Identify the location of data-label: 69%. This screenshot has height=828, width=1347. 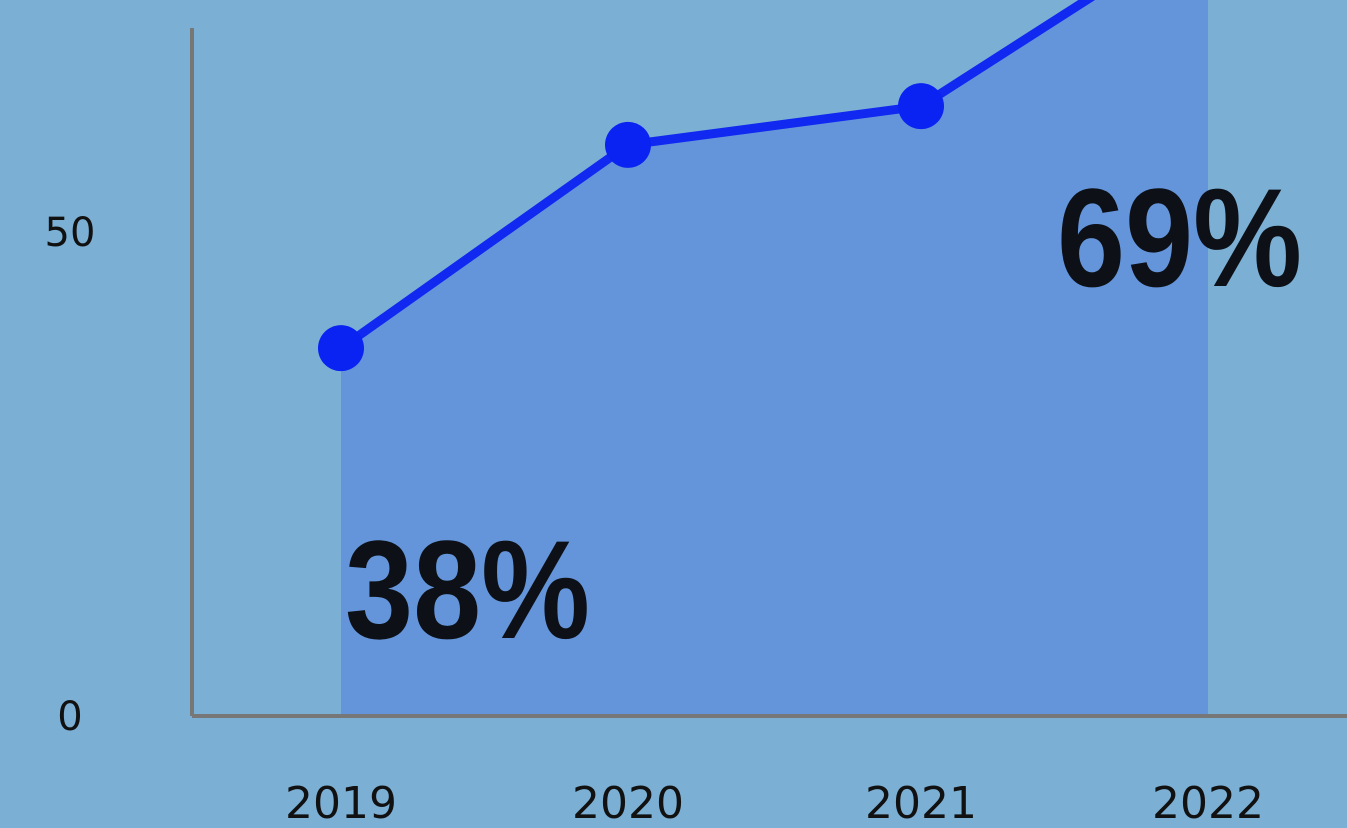
(1179, 237).